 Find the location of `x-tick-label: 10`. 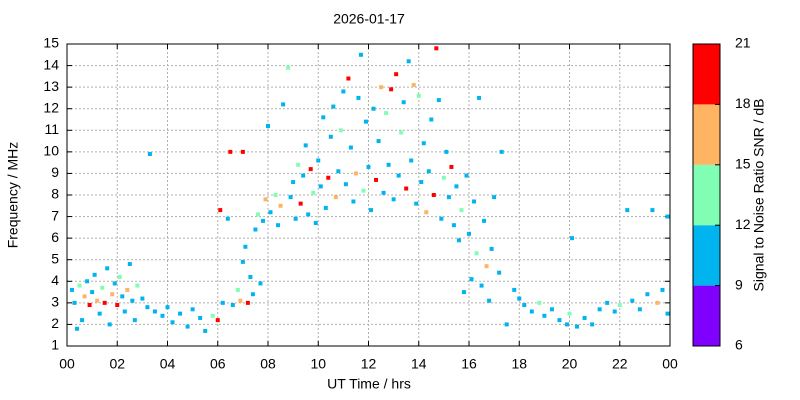

x-tick-label: 10 is located at coordinates (318, 364).